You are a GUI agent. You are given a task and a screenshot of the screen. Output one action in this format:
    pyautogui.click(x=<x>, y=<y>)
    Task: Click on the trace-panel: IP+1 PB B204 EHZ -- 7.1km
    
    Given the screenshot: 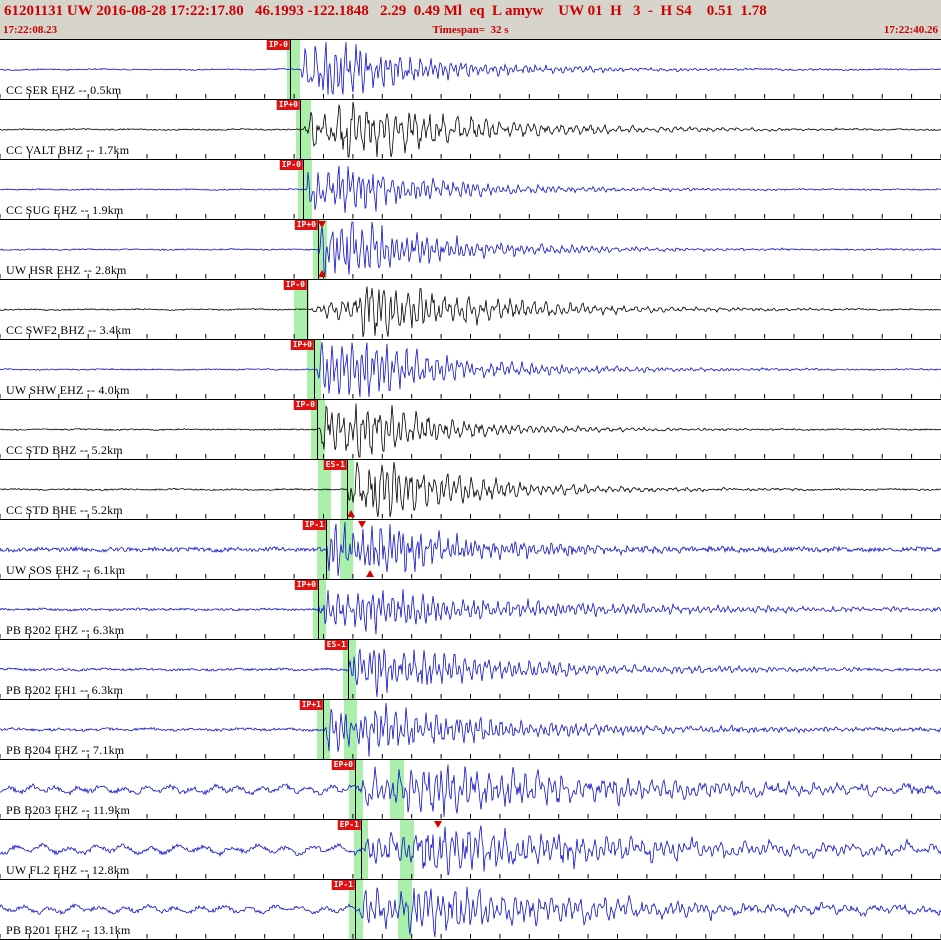 What is the action you would take?
    pyautogui.click(x=470, y=730)
    